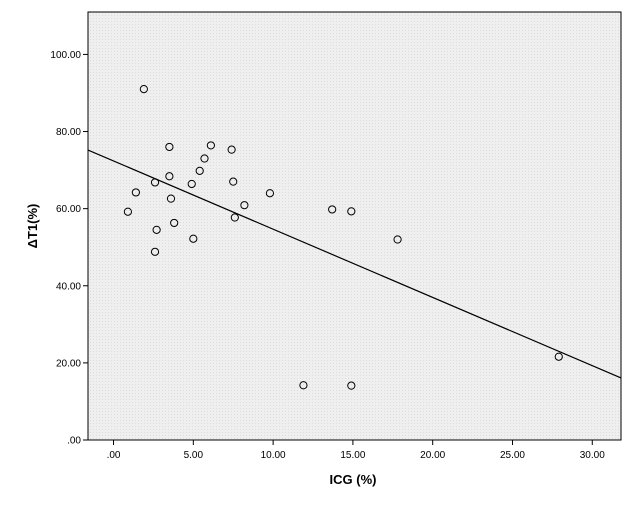 The height and width of the screenshot is (510, 635). What do you see at coordinates (68, 363) in the screenshot?
I see `y-tick-label: 20.00` at bounding box center [68, 363].